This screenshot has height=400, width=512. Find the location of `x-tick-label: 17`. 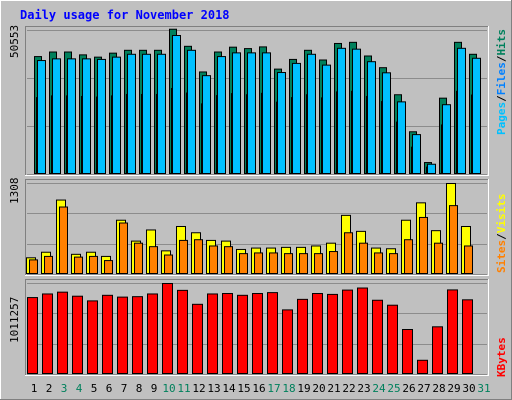

x-tick-label: 17 is located at coordinates (273, 388).